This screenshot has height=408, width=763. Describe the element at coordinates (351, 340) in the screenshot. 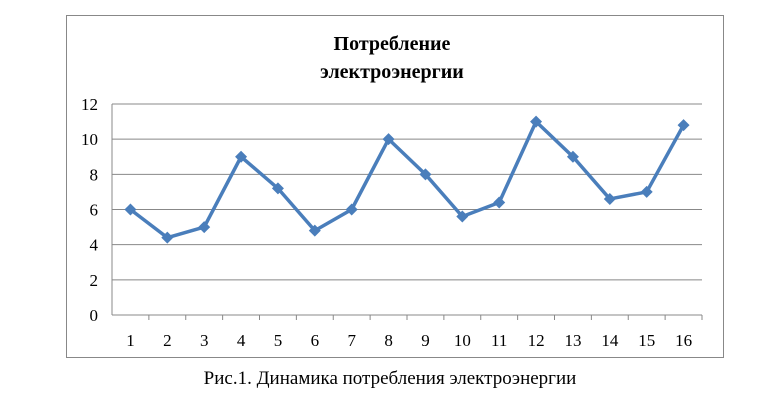

I see `x-tick-label: 7` at that location.